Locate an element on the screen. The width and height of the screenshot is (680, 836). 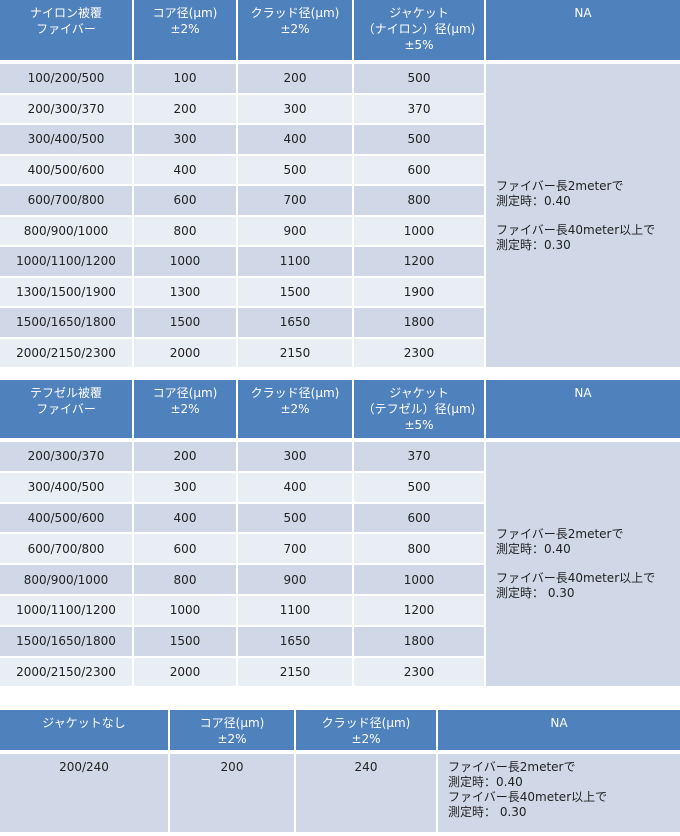
table-cell: 1300/1500/1900 is located at coordinates (66, 291).